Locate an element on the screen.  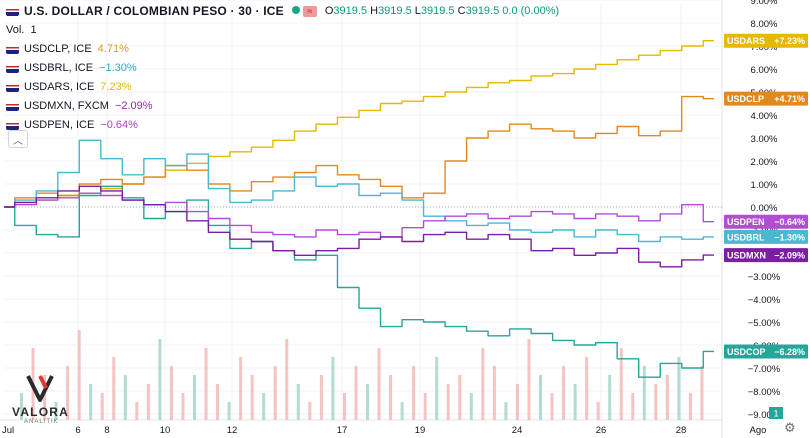
volume-label: Vol. is located at coordinates (15, 30).